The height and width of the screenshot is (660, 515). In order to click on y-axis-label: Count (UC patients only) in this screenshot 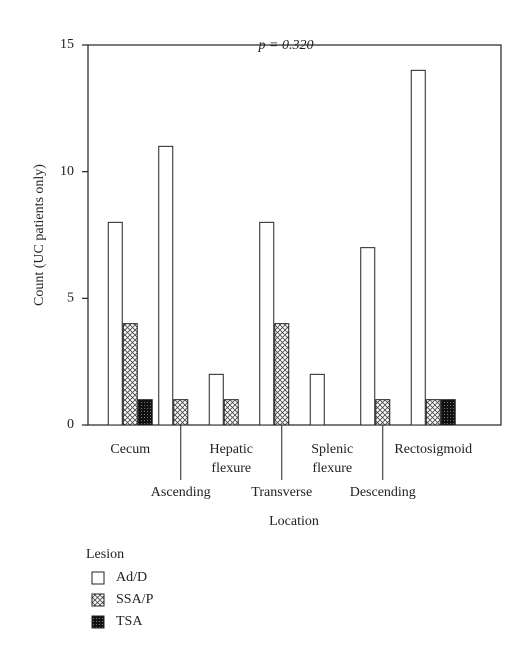, I will do `click(39, 235)`.